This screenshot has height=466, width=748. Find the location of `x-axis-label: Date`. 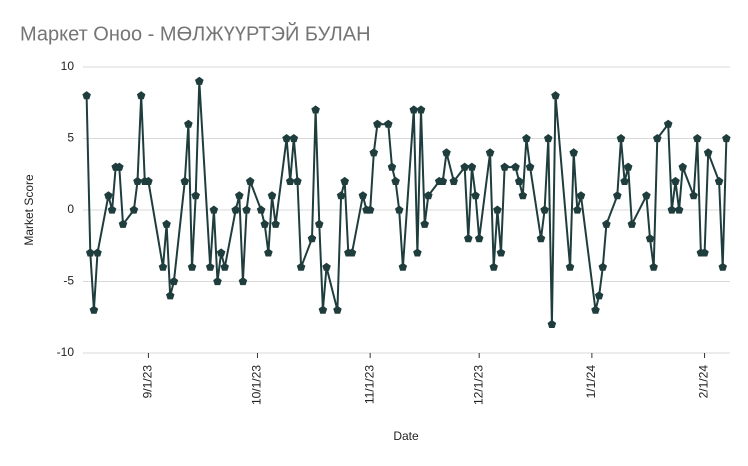

x-axis-label: Date is located at coordinates (406, 436).